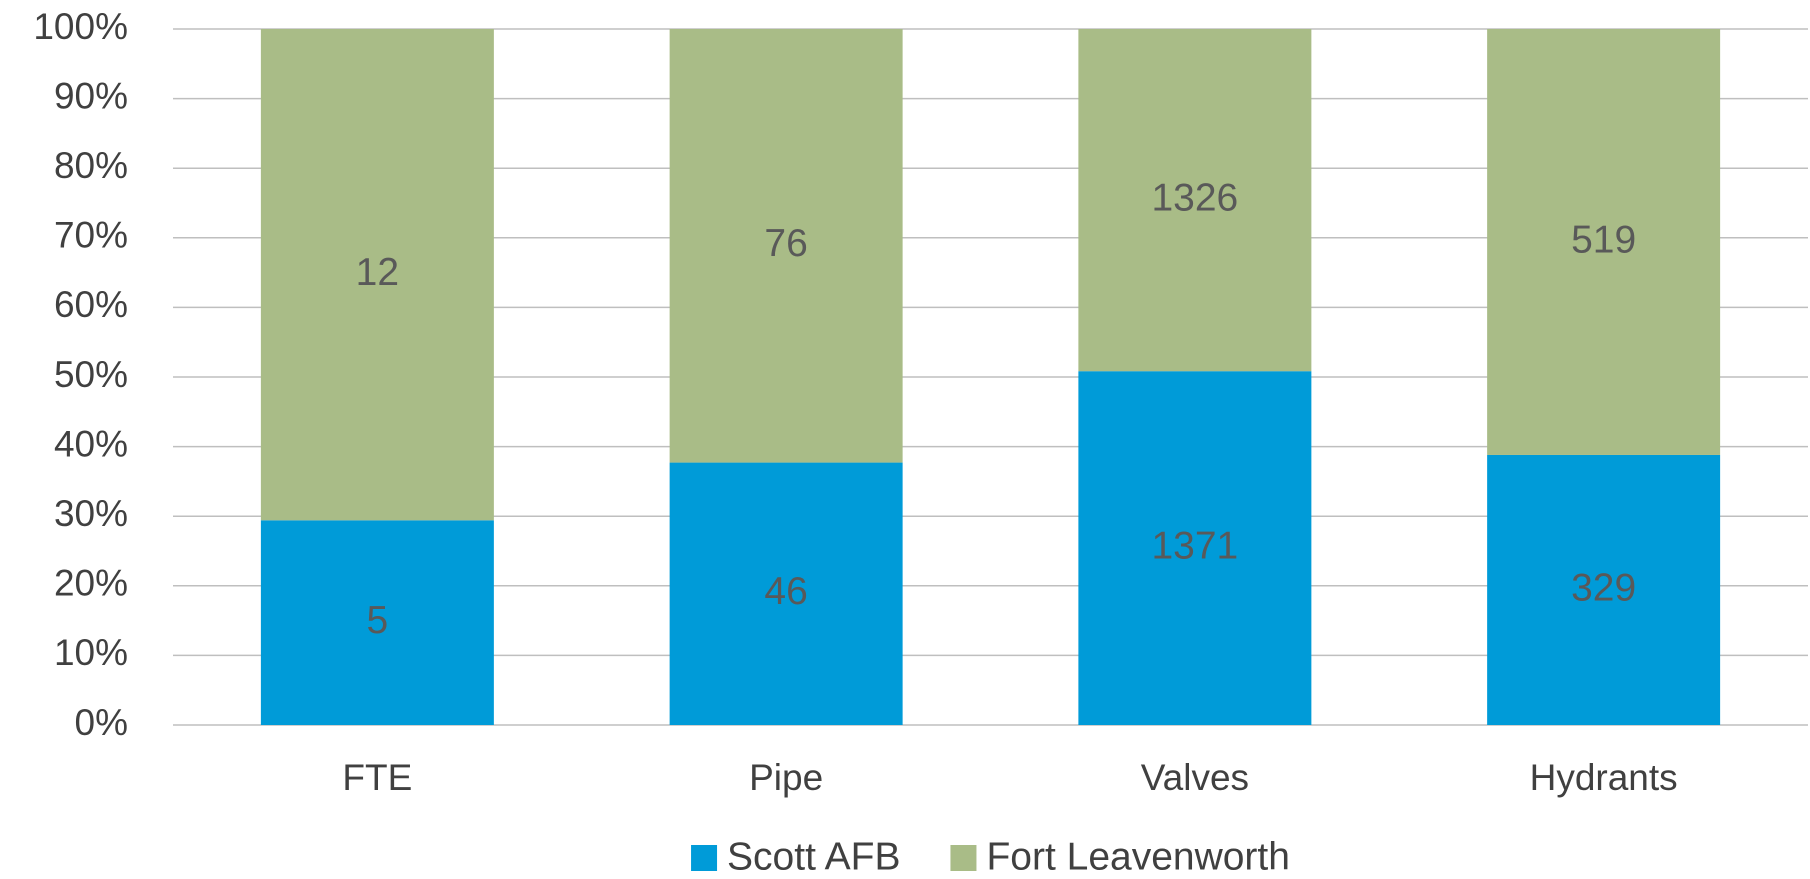  What do you see at coordinates (1138, 856) in the screenshot?
I see `legend-label: Fort Leavenworth` at bounding box center [1138, 856].